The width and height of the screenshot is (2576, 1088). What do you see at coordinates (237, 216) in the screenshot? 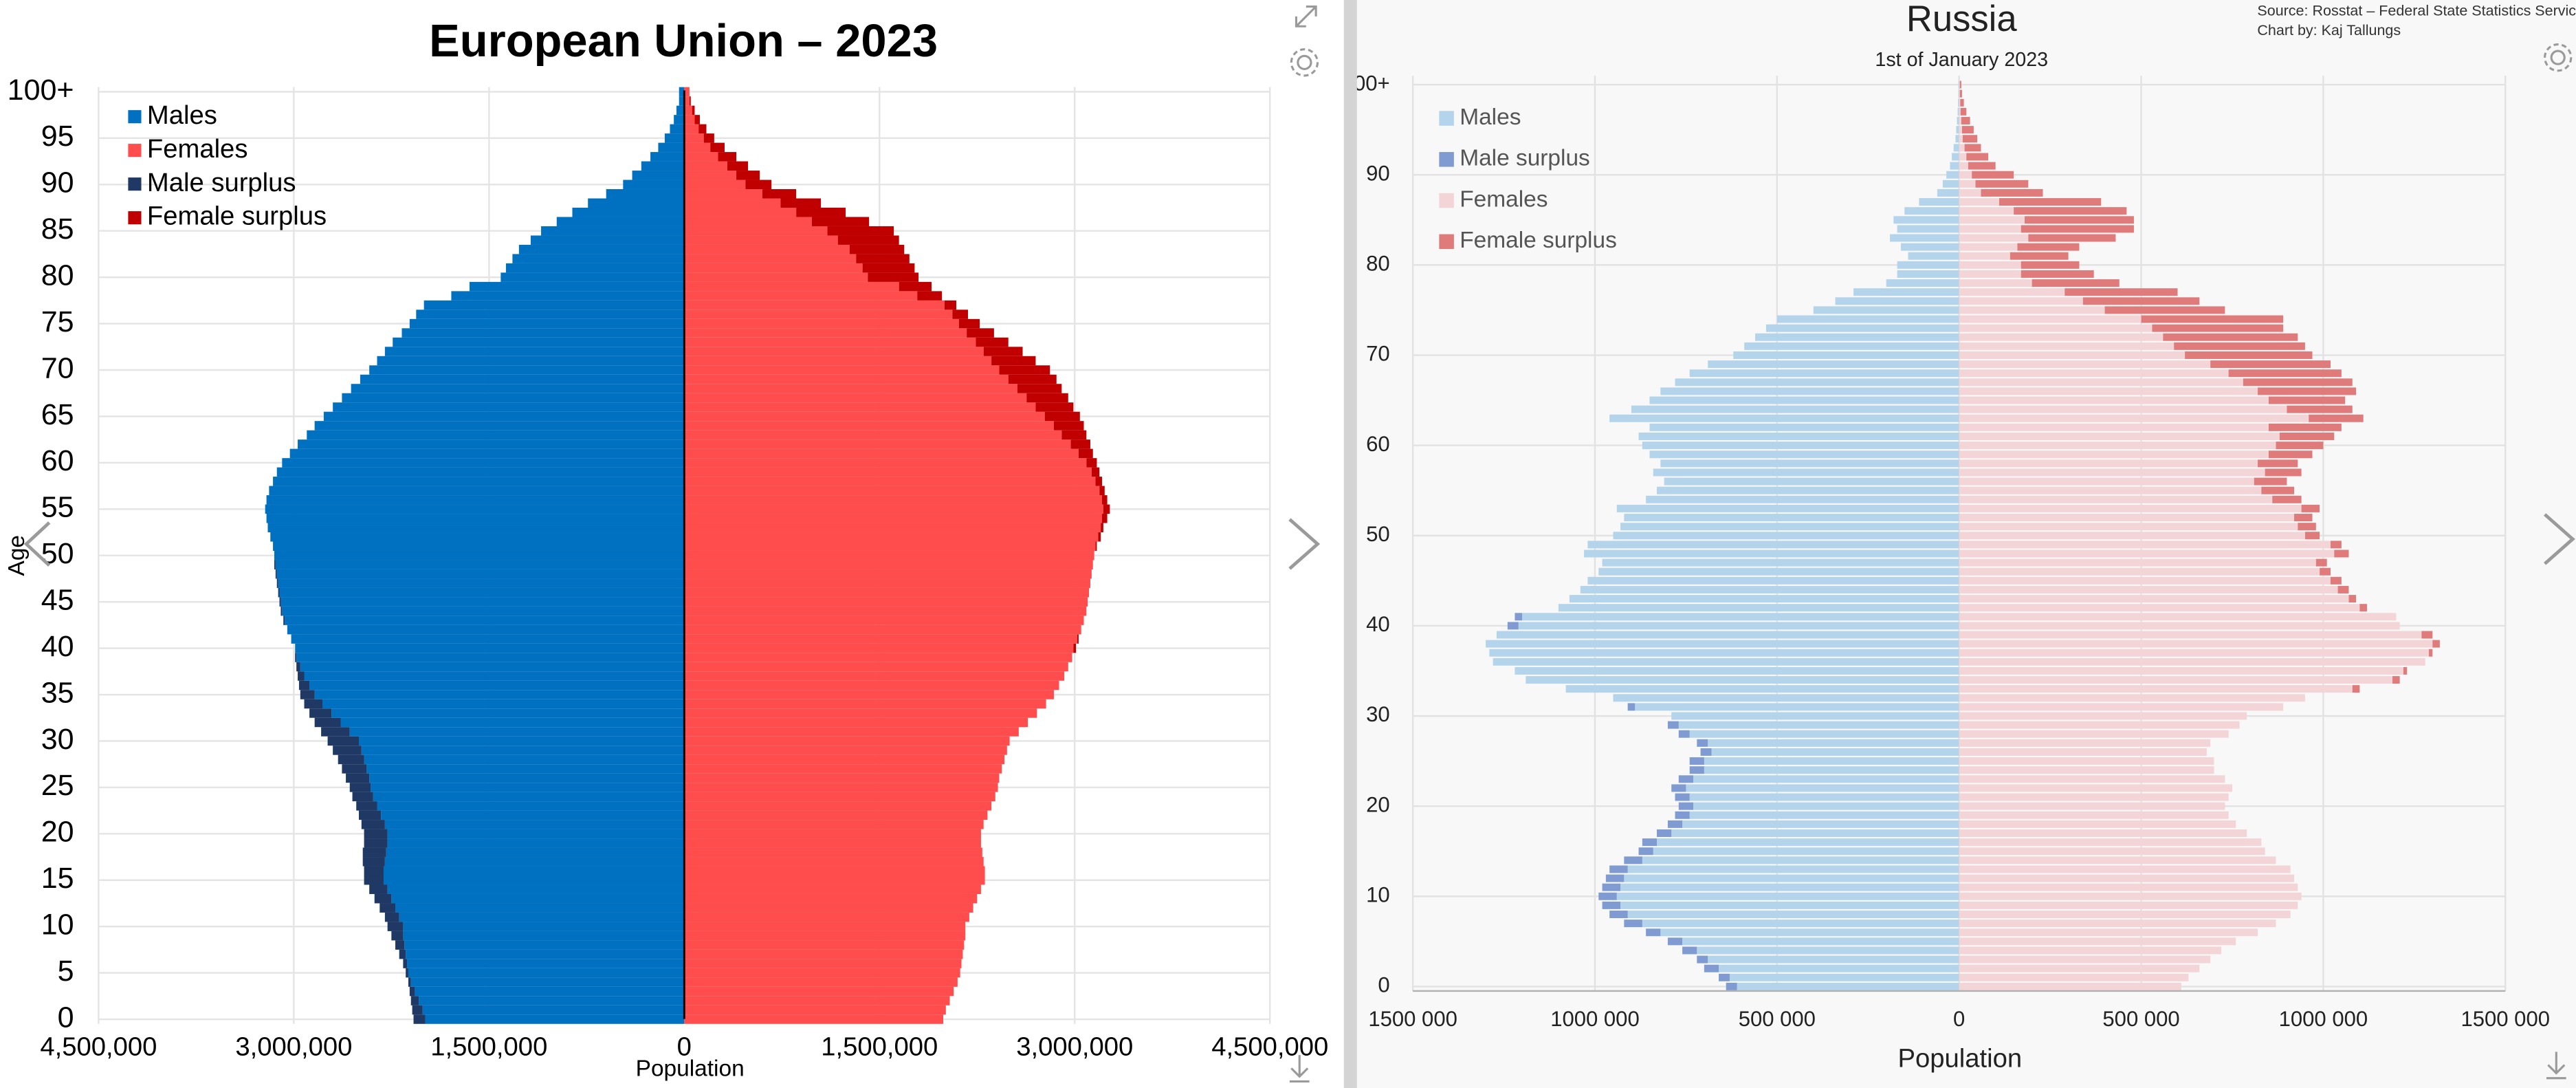
I see `legend-label: Female surplus` at bounding box center [237, 216].